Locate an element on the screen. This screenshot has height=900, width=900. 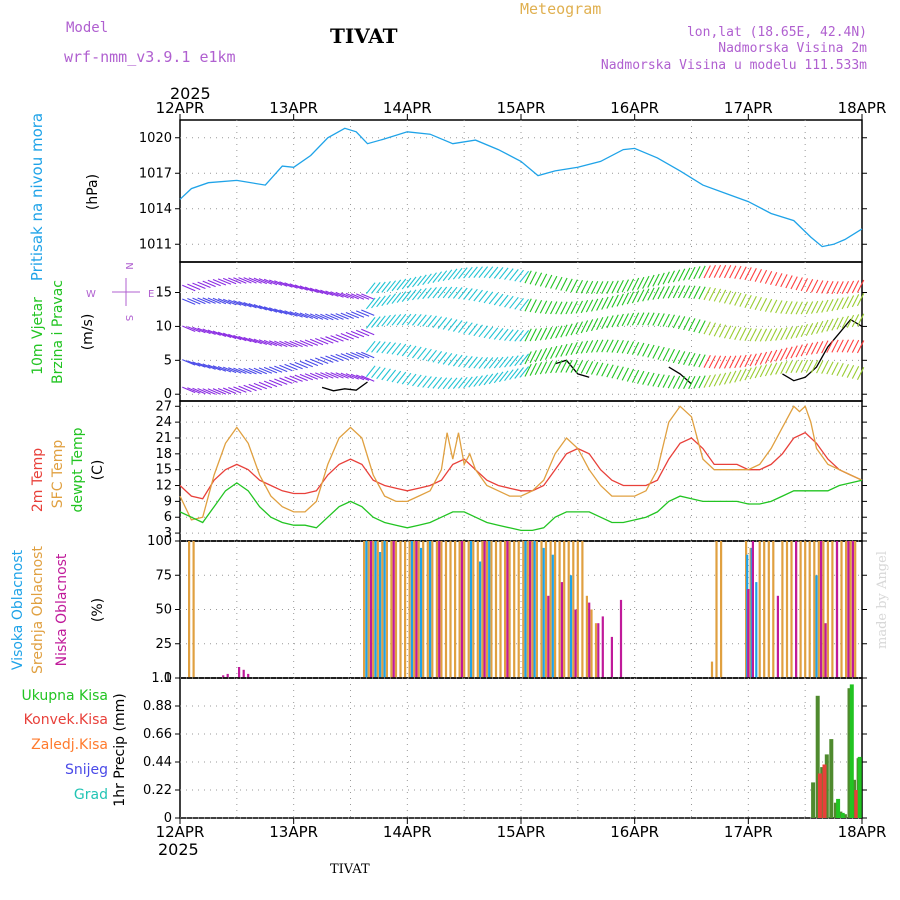
temperature-ytick-label: 12 is located at coordinates (163, 486).